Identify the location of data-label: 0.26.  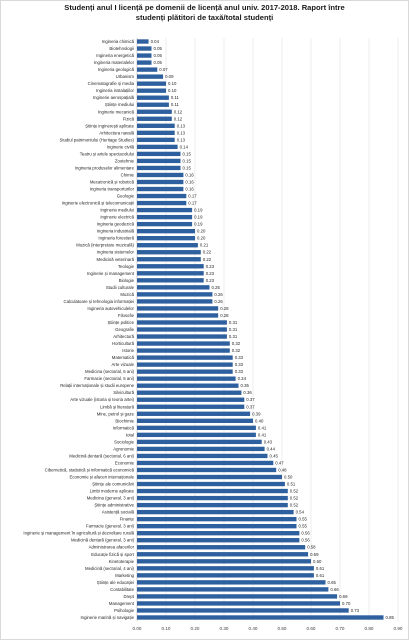
(218, 301).